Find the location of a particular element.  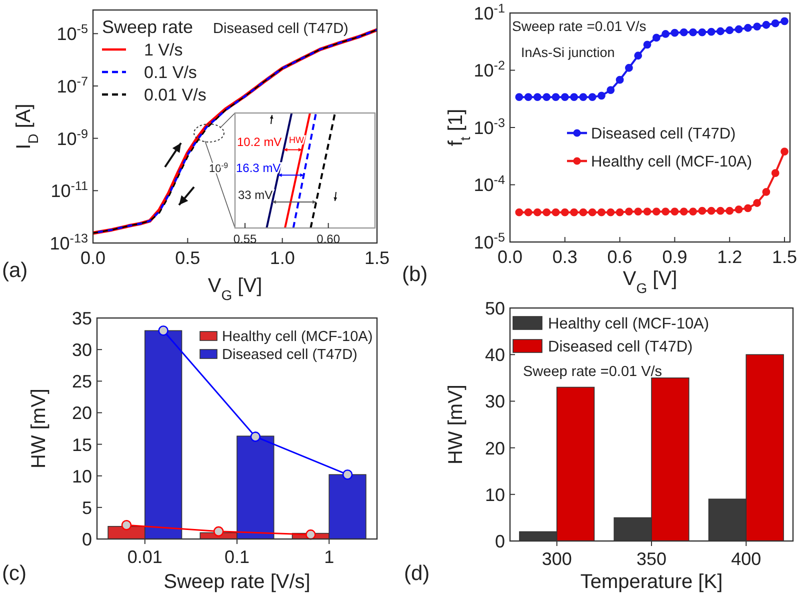

y-tick-label: 10$^{-9}$ is located at coordinates (72, 137).